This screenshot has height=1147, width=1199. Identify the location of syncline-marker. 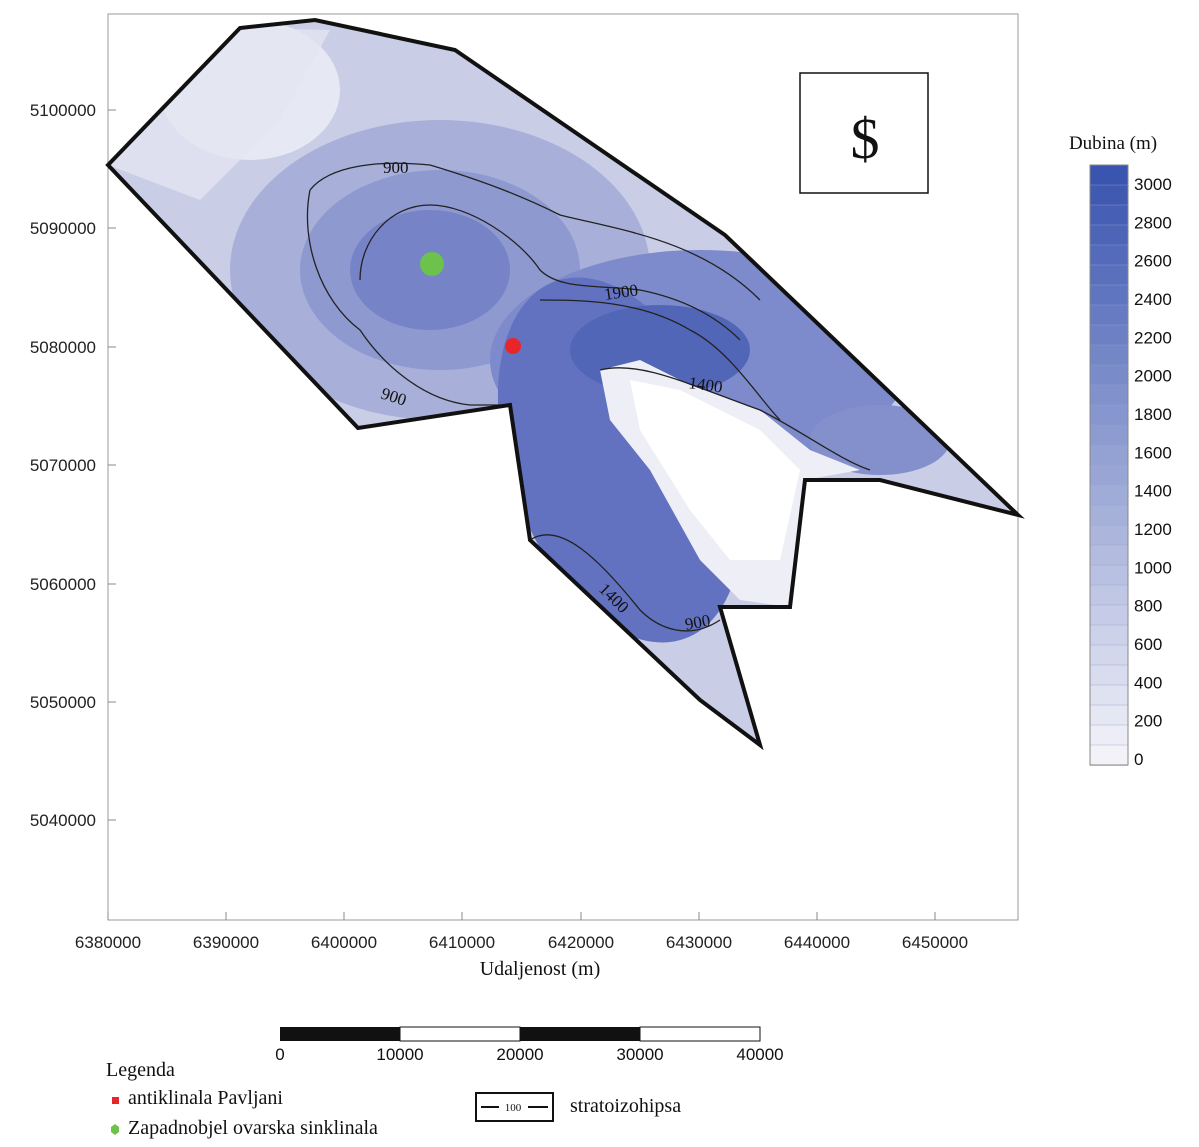
(432, 264).